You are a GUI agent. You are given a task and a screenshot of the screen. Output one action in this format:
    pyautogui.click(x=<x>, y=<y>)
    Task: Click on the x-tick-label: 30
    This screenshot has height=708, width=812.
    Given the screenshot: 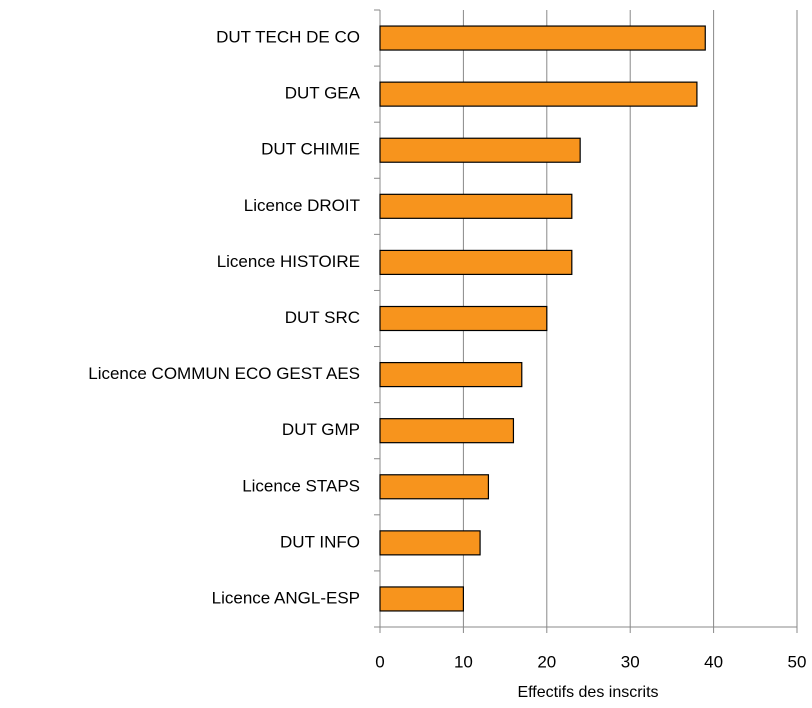 What is the action you would take?
    pyautogui.click(x=630, y=661)
    